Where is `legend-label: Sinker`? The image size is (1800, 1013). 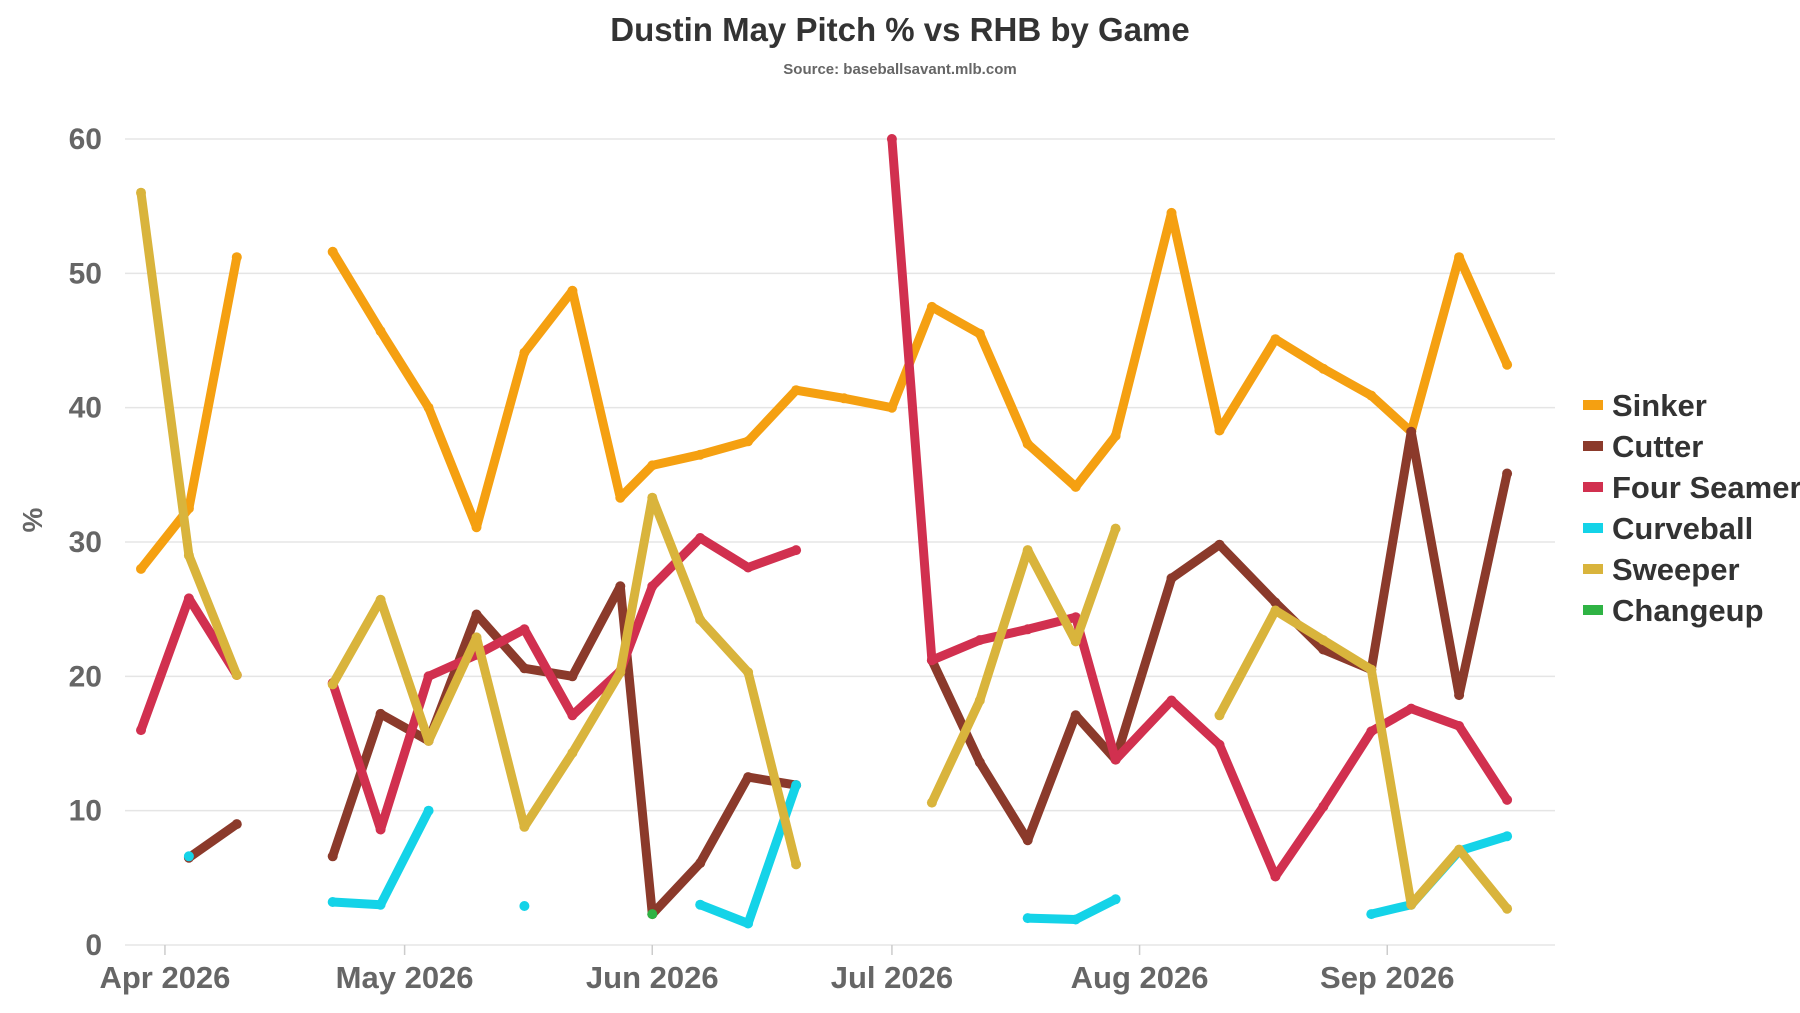 legend-label: Sinker is located at coordinates (1659, 405).